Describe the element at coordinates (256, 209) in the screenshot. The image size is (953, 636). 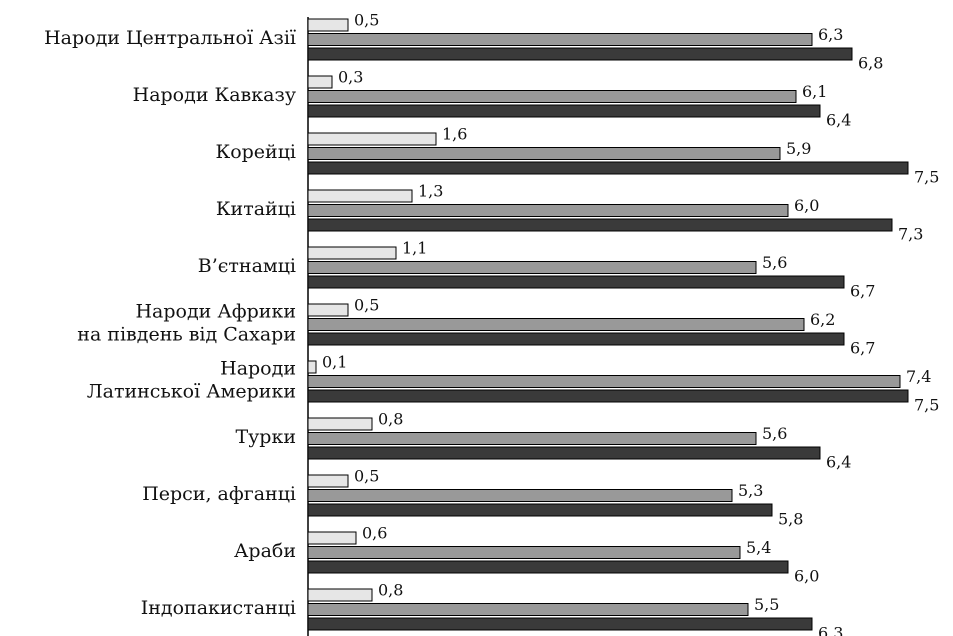
I see `category-label: Китайці` at that location.